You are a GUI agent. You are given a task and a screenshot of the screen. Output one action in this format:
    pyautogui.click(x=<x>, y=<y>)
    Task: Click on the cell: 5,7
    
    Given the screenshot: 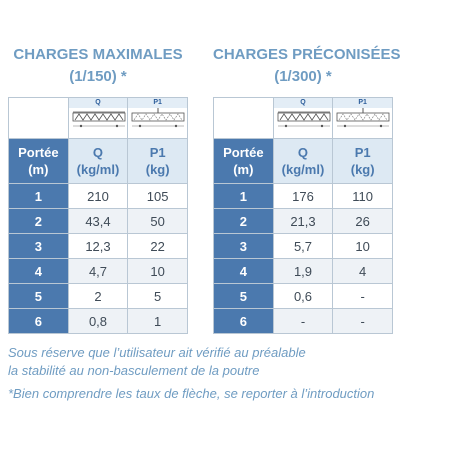 What is the action you would take?
    pyautogui.click(x=303, y=246)
    